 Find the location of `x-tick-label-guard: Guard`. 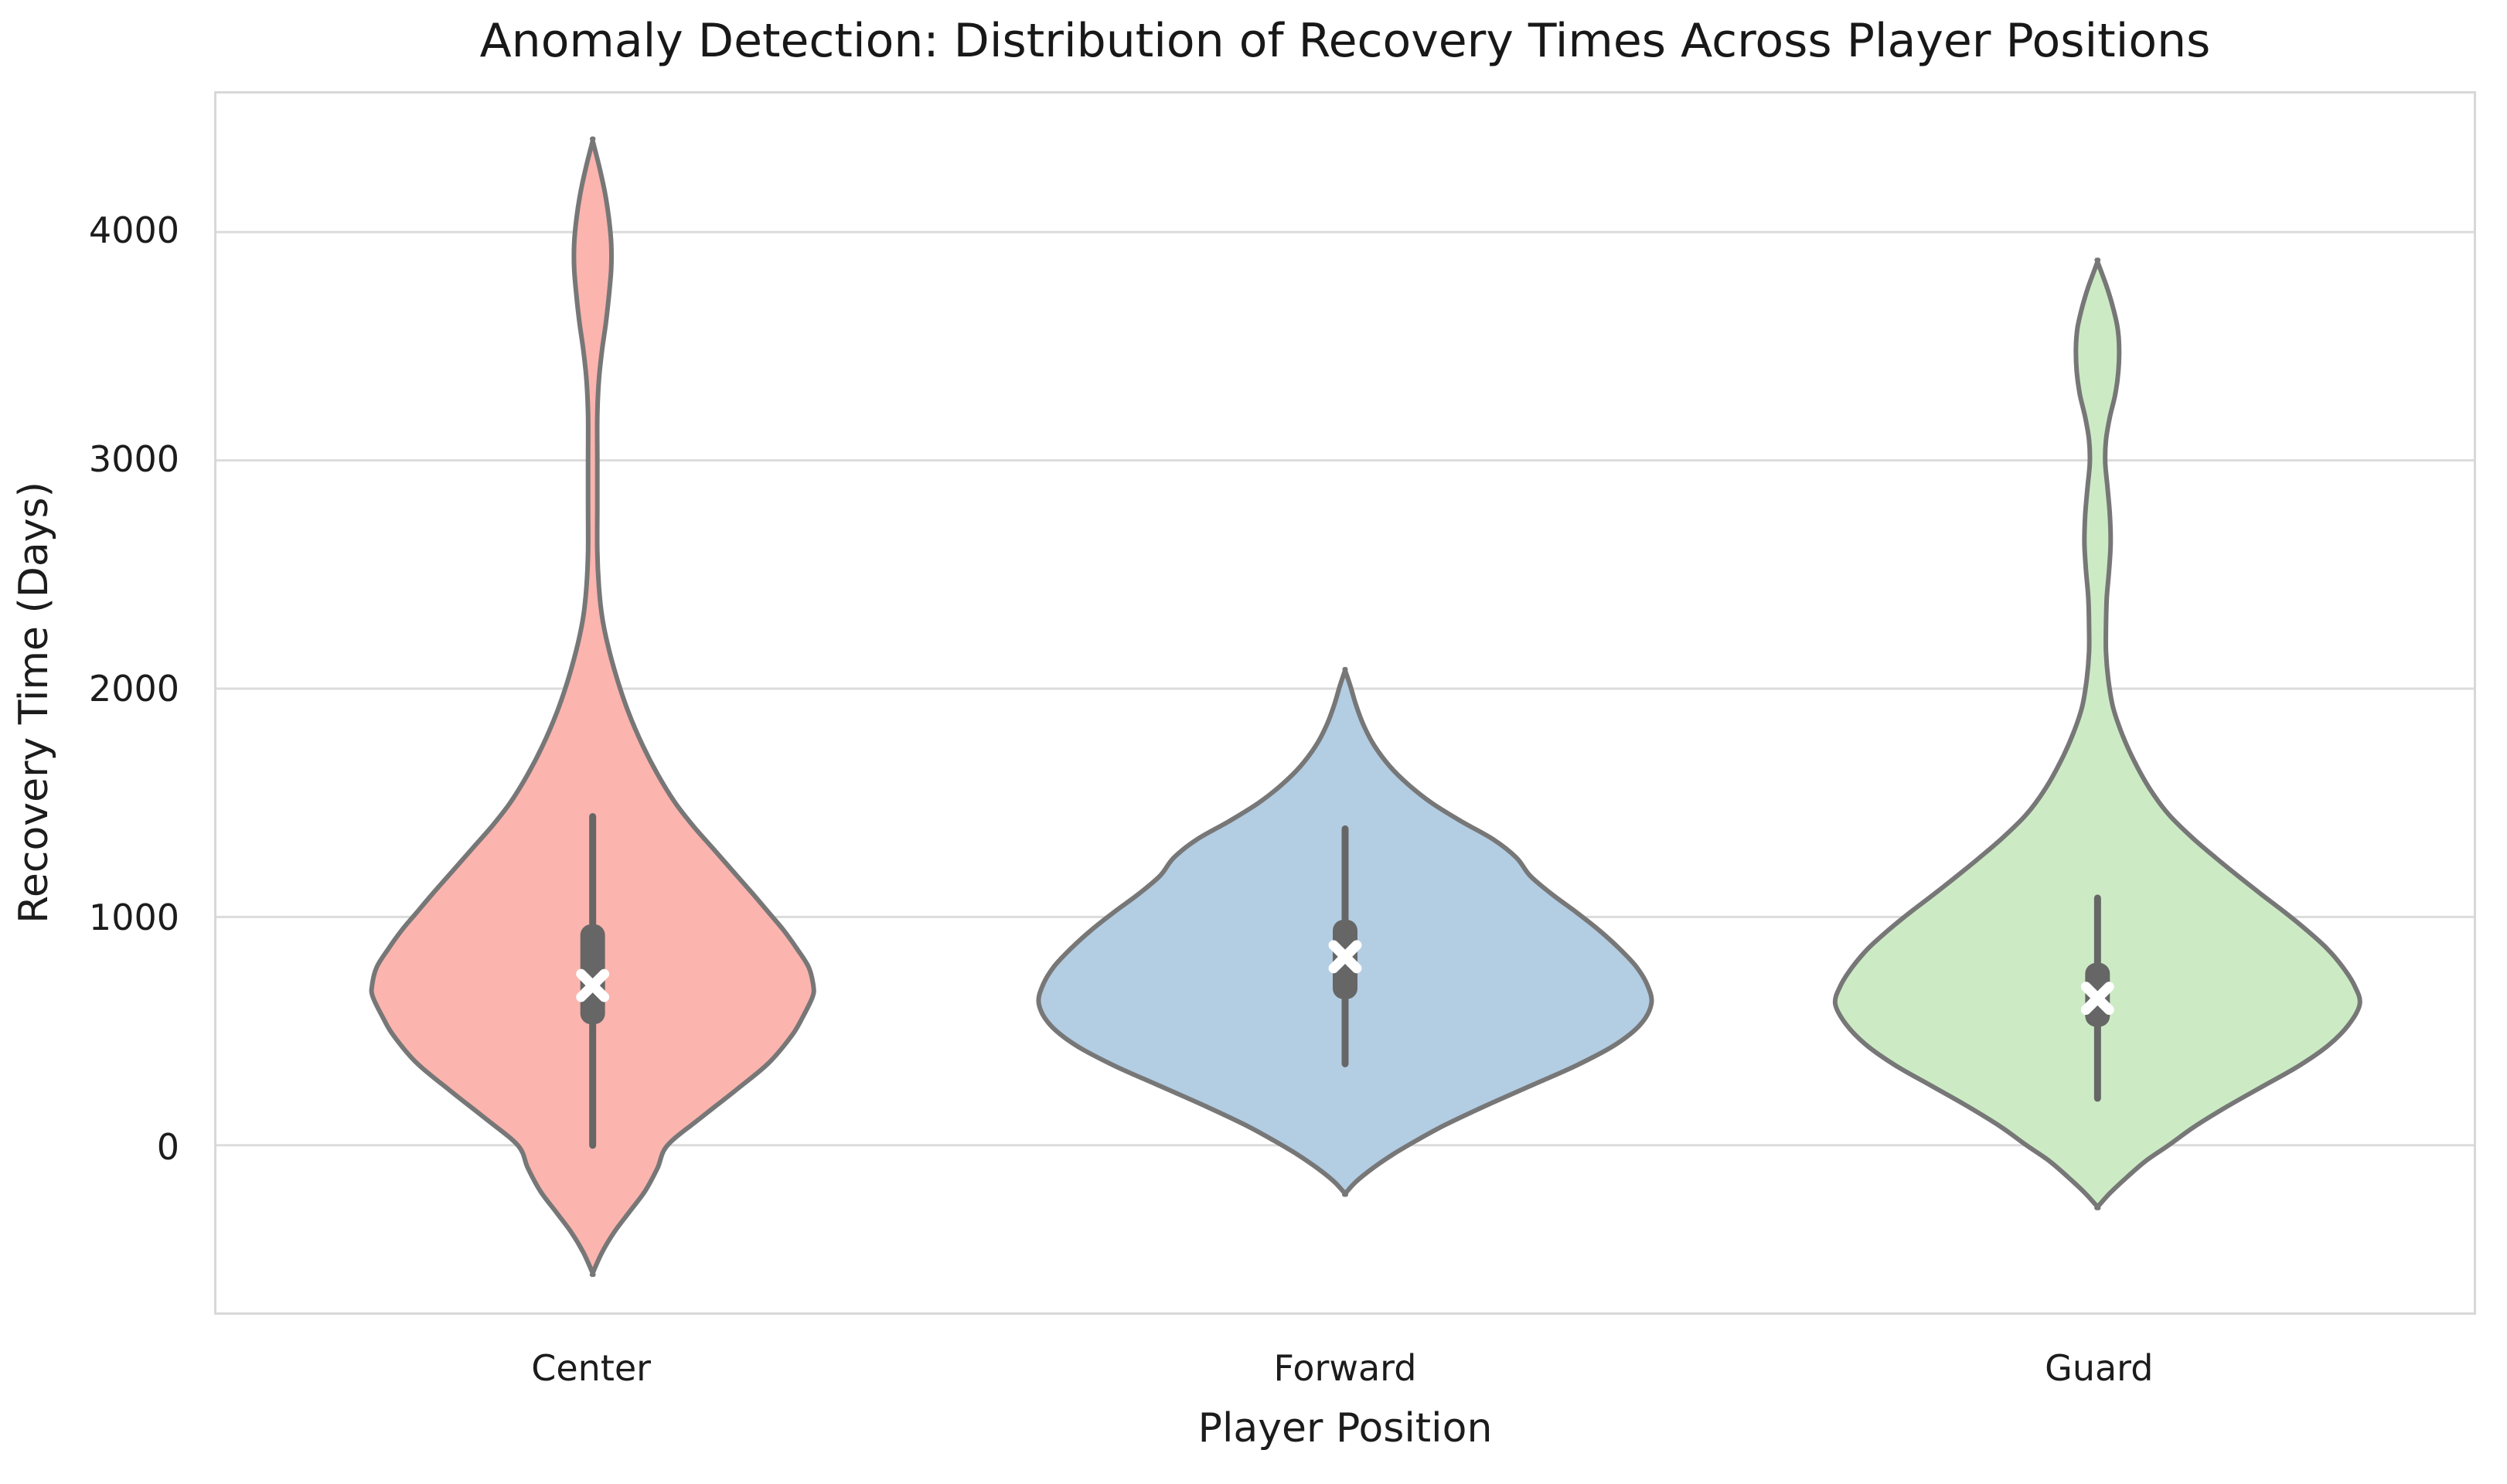

x-tick-label-guard: Guard is located at coordinates (2099, 1368).